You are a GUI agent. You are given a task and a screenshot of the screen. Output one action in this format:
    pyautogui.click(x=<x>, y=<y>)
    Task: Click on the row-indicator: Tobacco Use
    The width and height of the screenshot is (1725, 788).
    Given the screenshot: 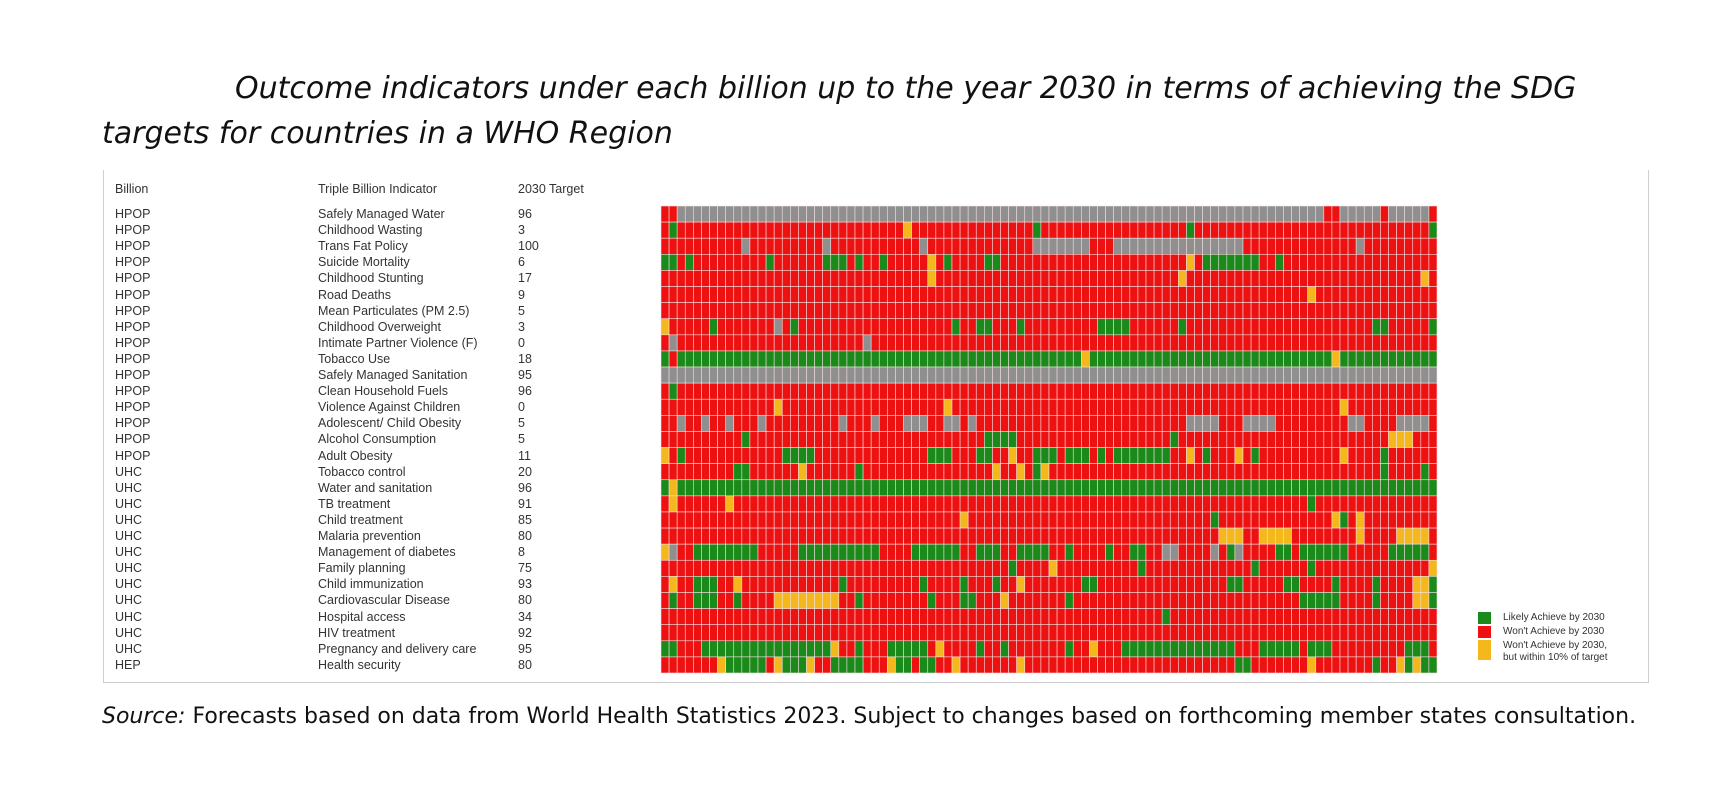 What is the action you would take?
    pyautogui.click(x=354, y=358)
    